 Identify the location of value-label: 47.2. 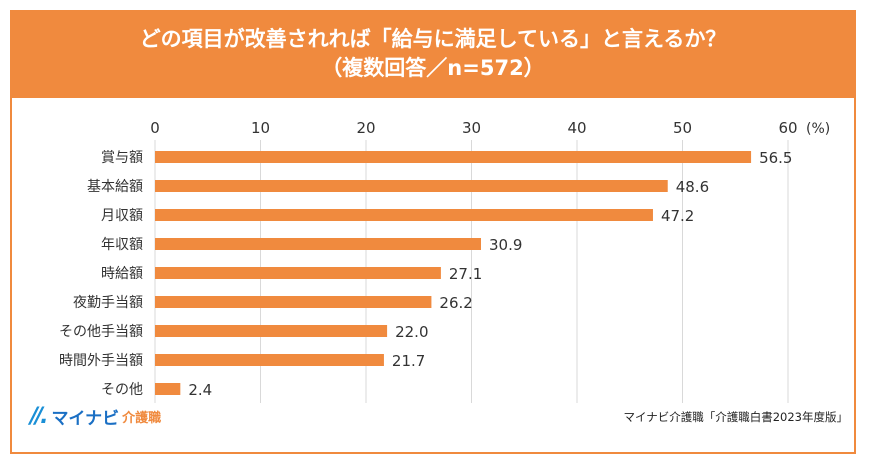
(677, 216).